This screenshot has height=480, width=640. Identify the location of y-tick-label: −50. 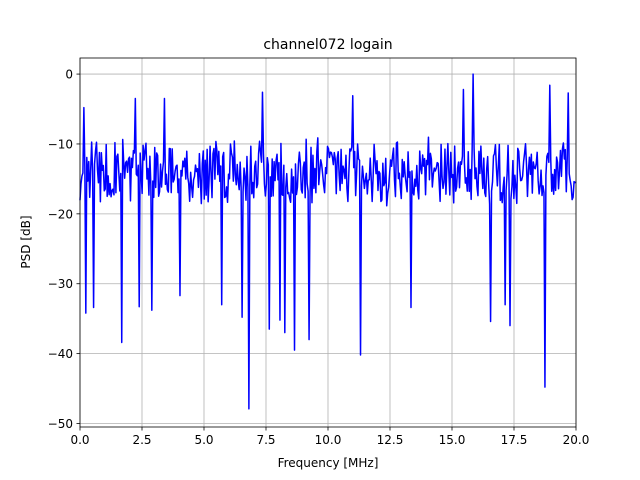
(60, 424).